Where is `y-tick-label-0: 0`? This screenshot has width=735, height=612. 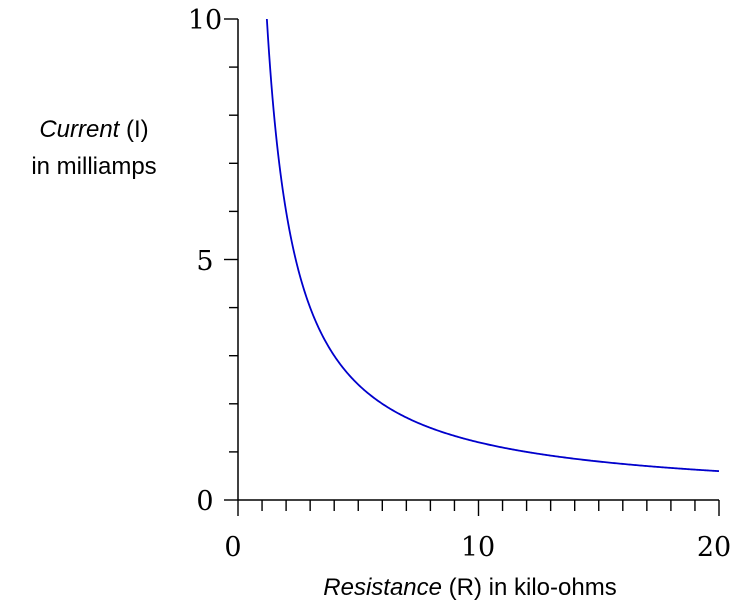
y-tick-label-0: 0 is located at coordinates (204, 501).